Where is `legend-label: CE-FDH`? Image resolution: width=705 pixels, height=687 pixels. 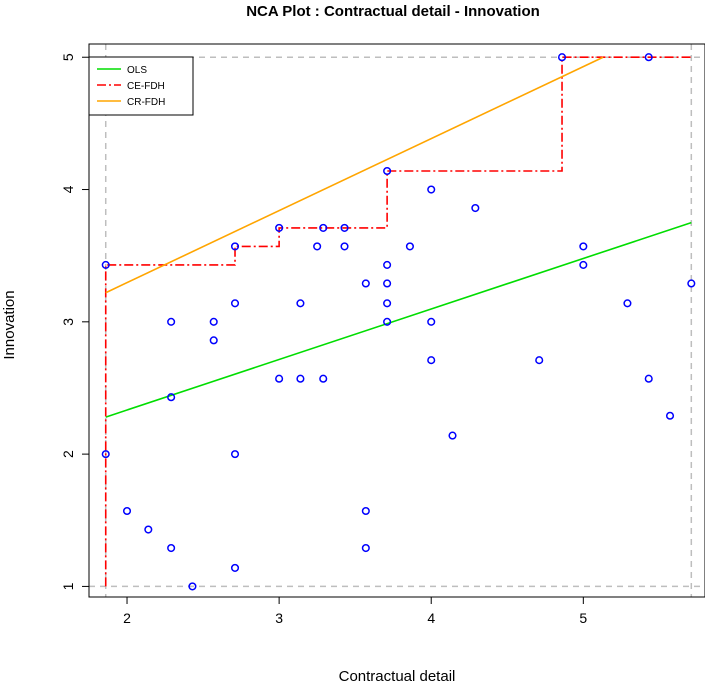 legend-label: CE-FDH is located at coordinates (146, 86).